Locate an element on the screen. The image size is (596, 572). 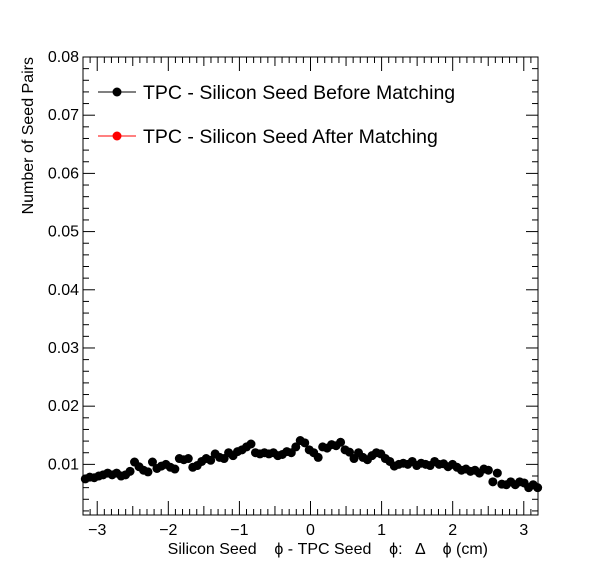
y-tick-label: 0.04 is located at coordinates (63, 290).